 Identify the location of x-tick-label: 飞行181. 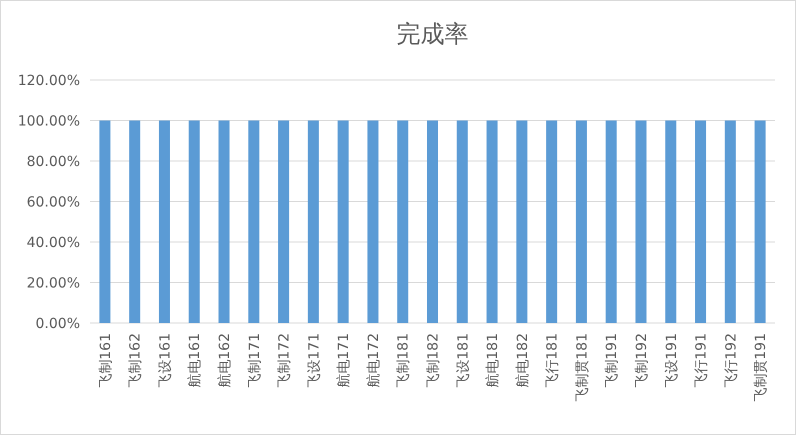
(552, 360).